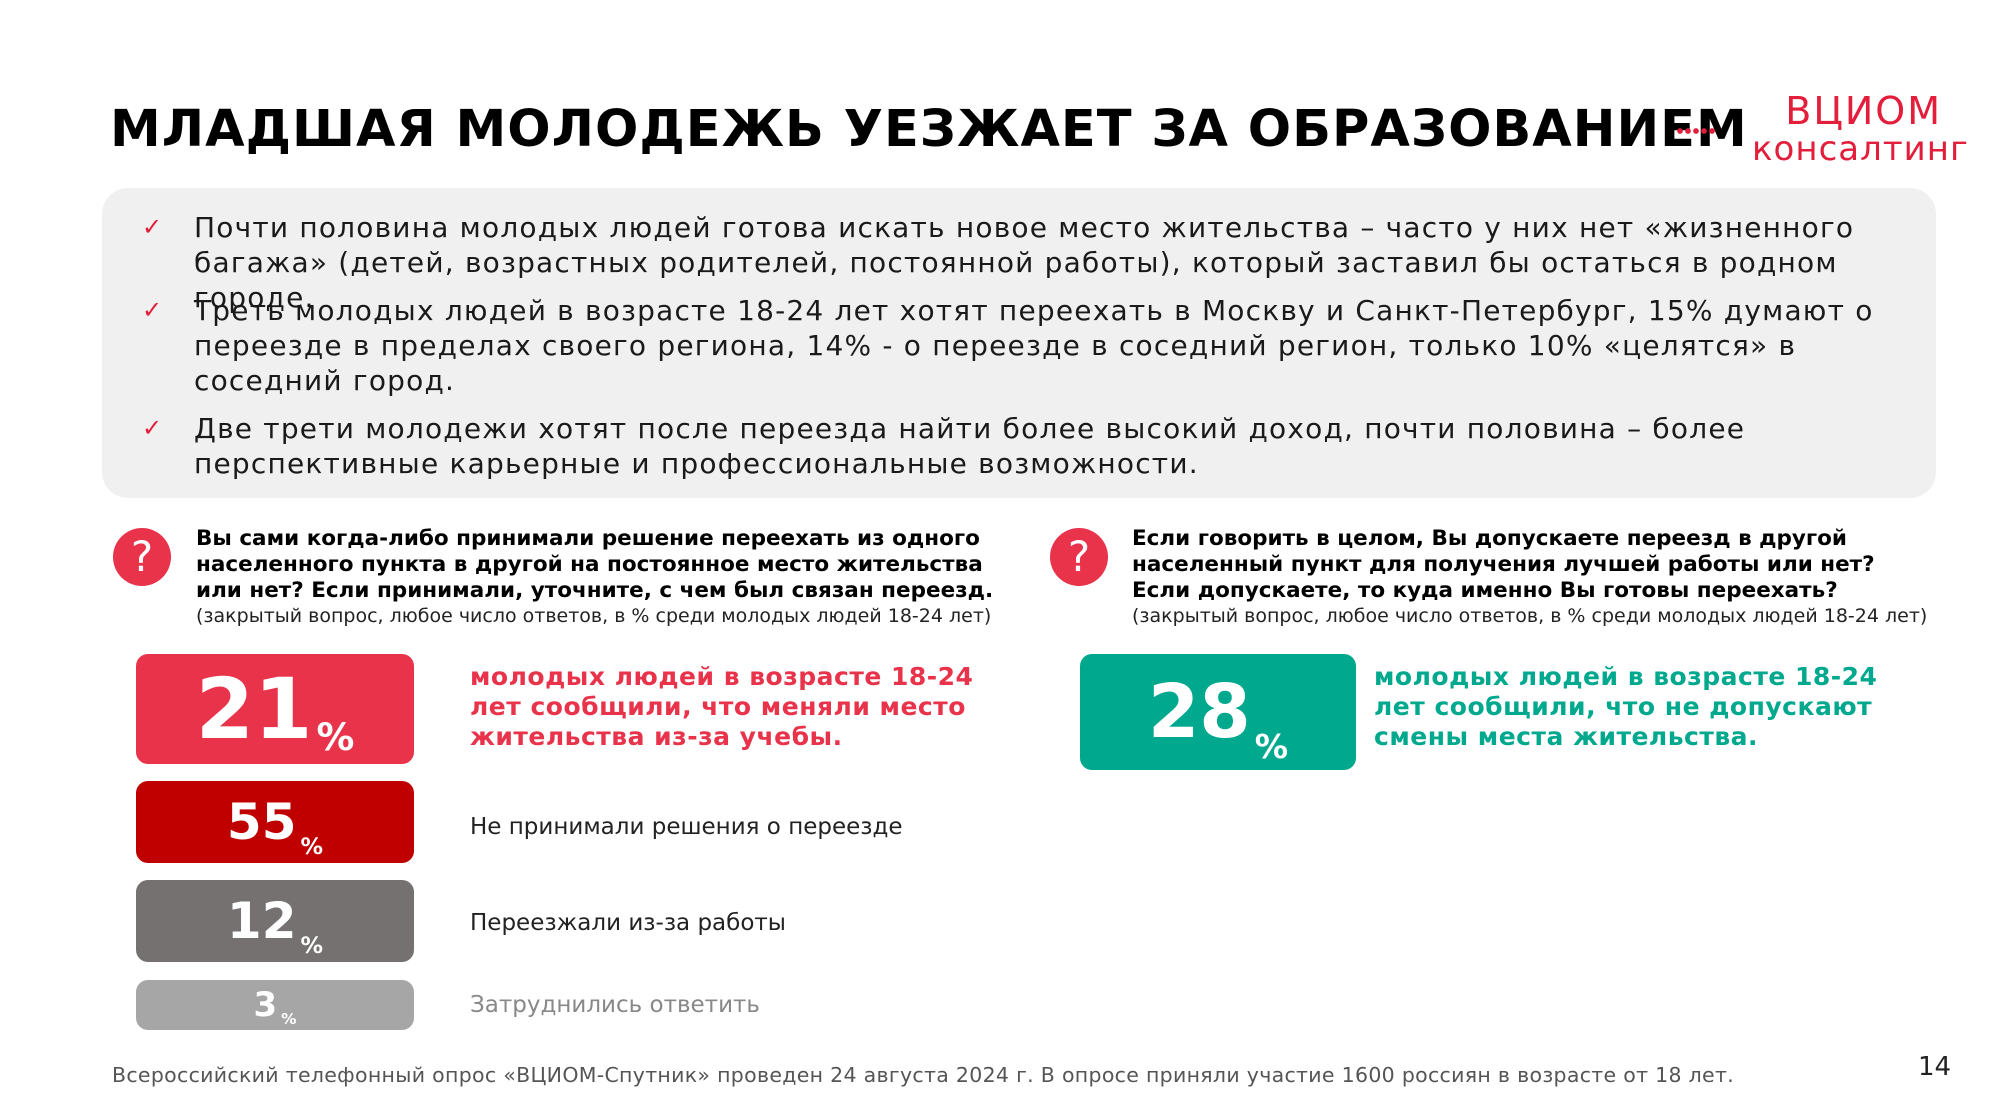  Describe the element at coordinates (1860, 149) in the screenshot. I see `logo-line2: консалтинг` at that location.